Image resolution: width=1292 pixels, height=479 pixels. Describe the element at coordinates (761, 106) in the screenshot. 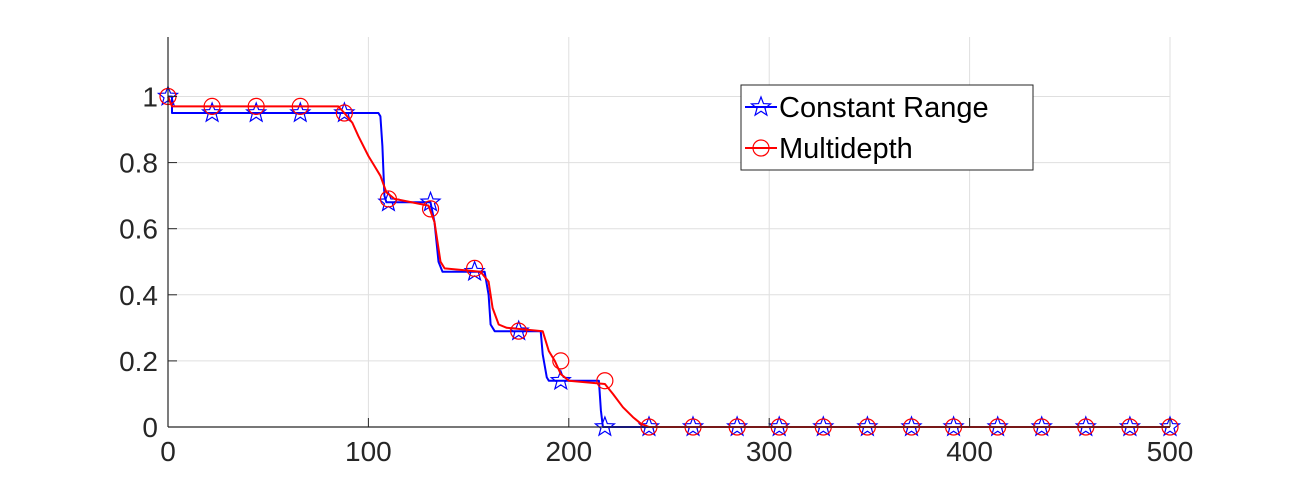

I see `marker-legend-constant-range` at that location.